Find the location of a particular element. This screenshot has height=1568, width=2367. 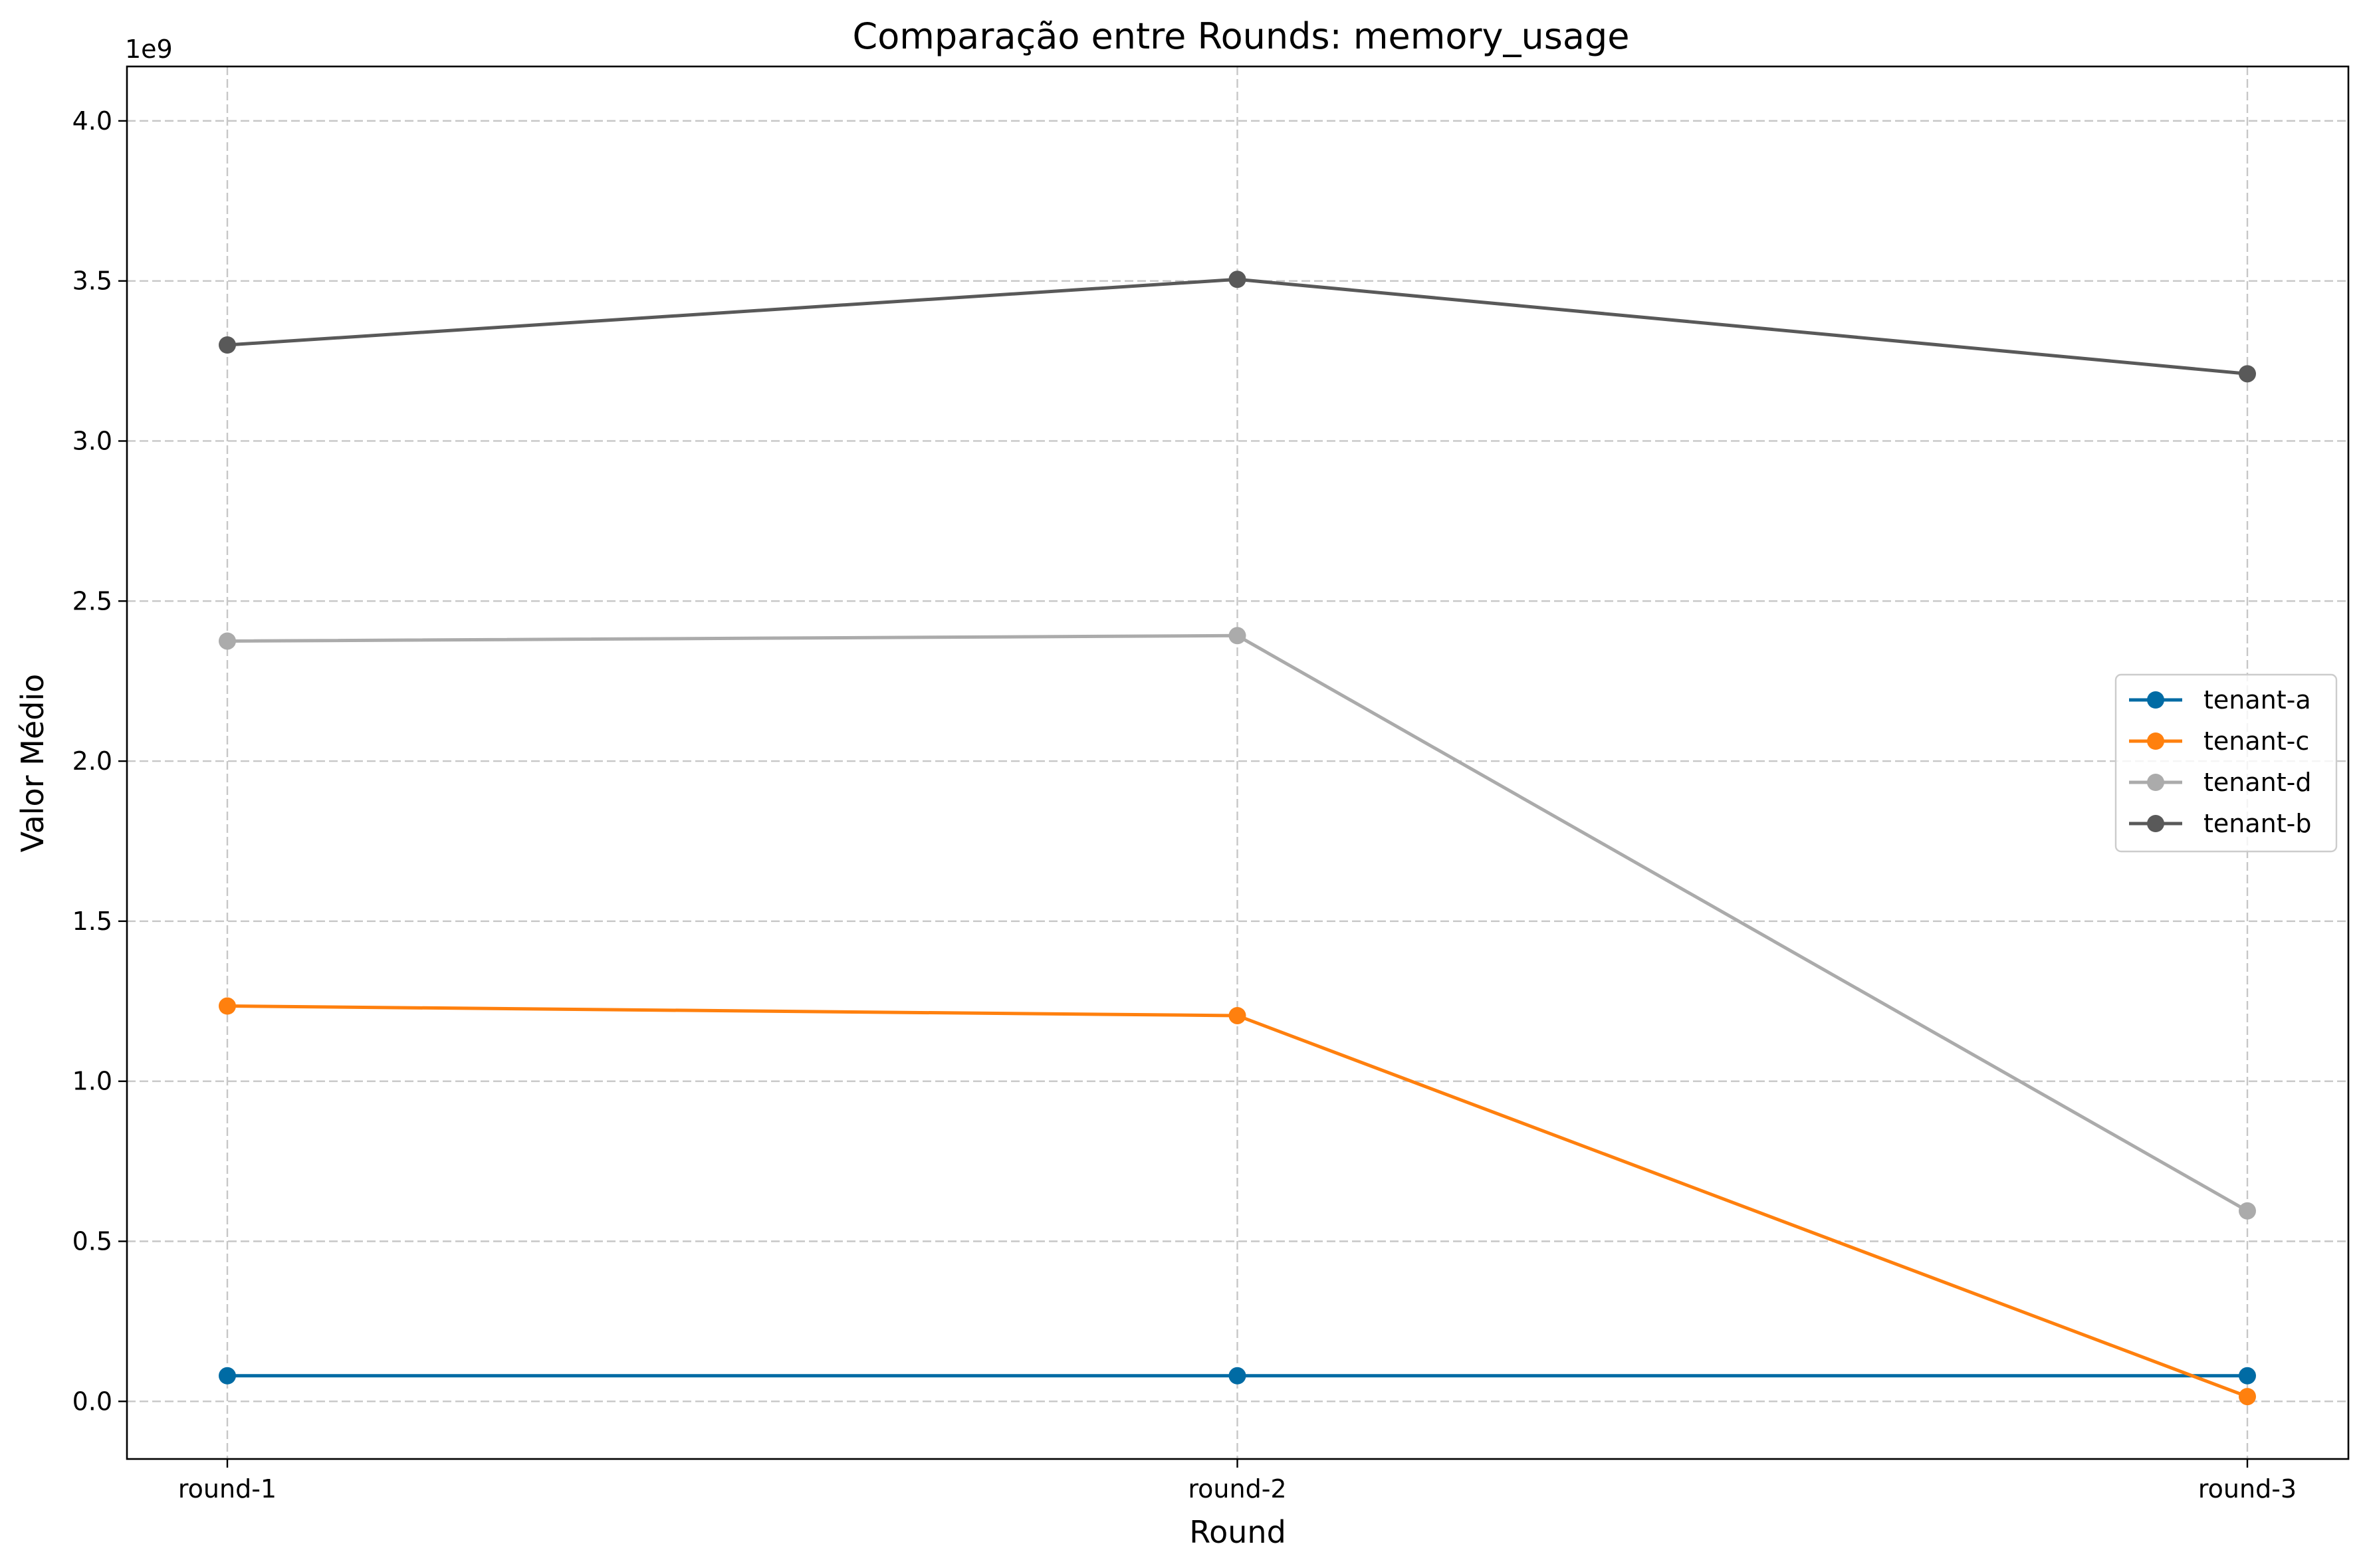

legend-item: tenant-d is located at coordinates (2220, 782).